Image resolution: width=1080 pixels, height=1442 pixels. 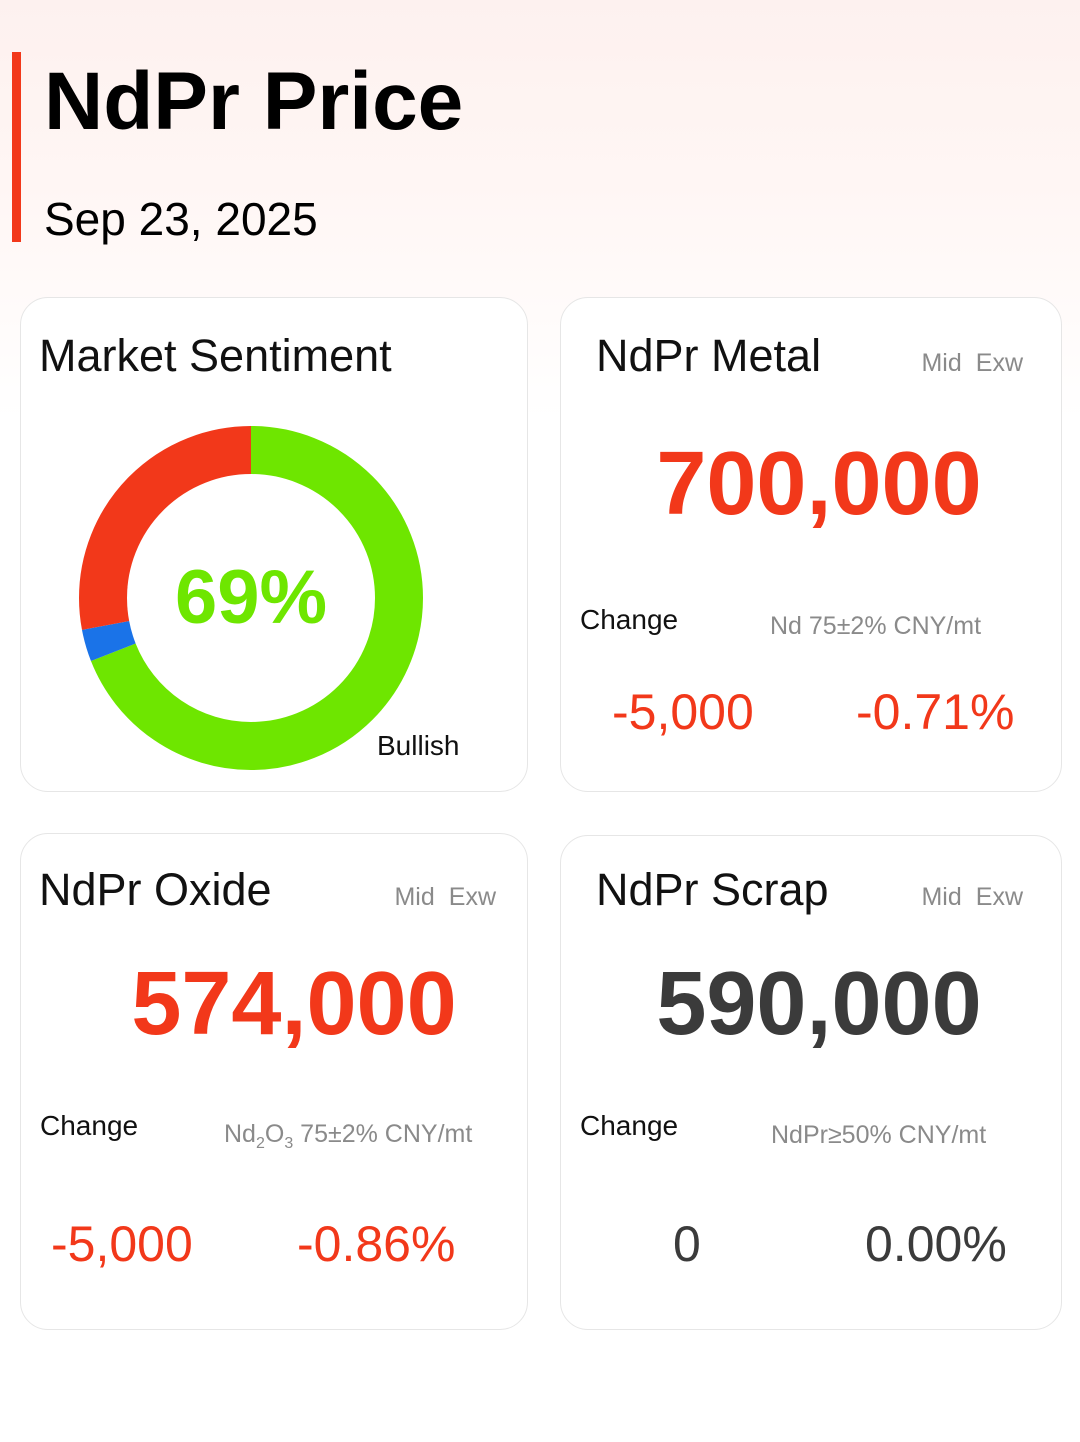 I want to click on metal-mid-label: Mid, so click(x=941, y=363).